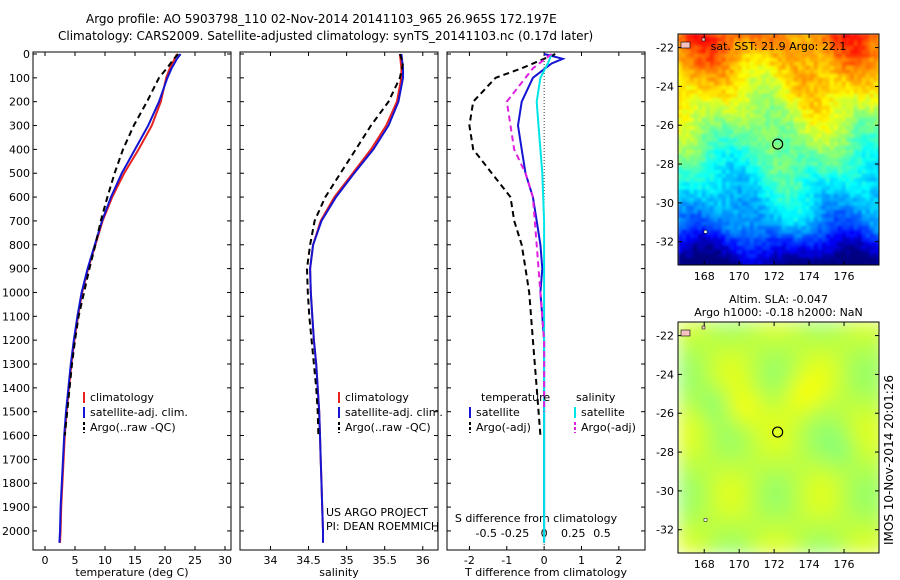 The image size is (900, 580). Describe the element at coordinates (774, 564) in the screenshot. I see `lon-tick-label: 172` at that location.